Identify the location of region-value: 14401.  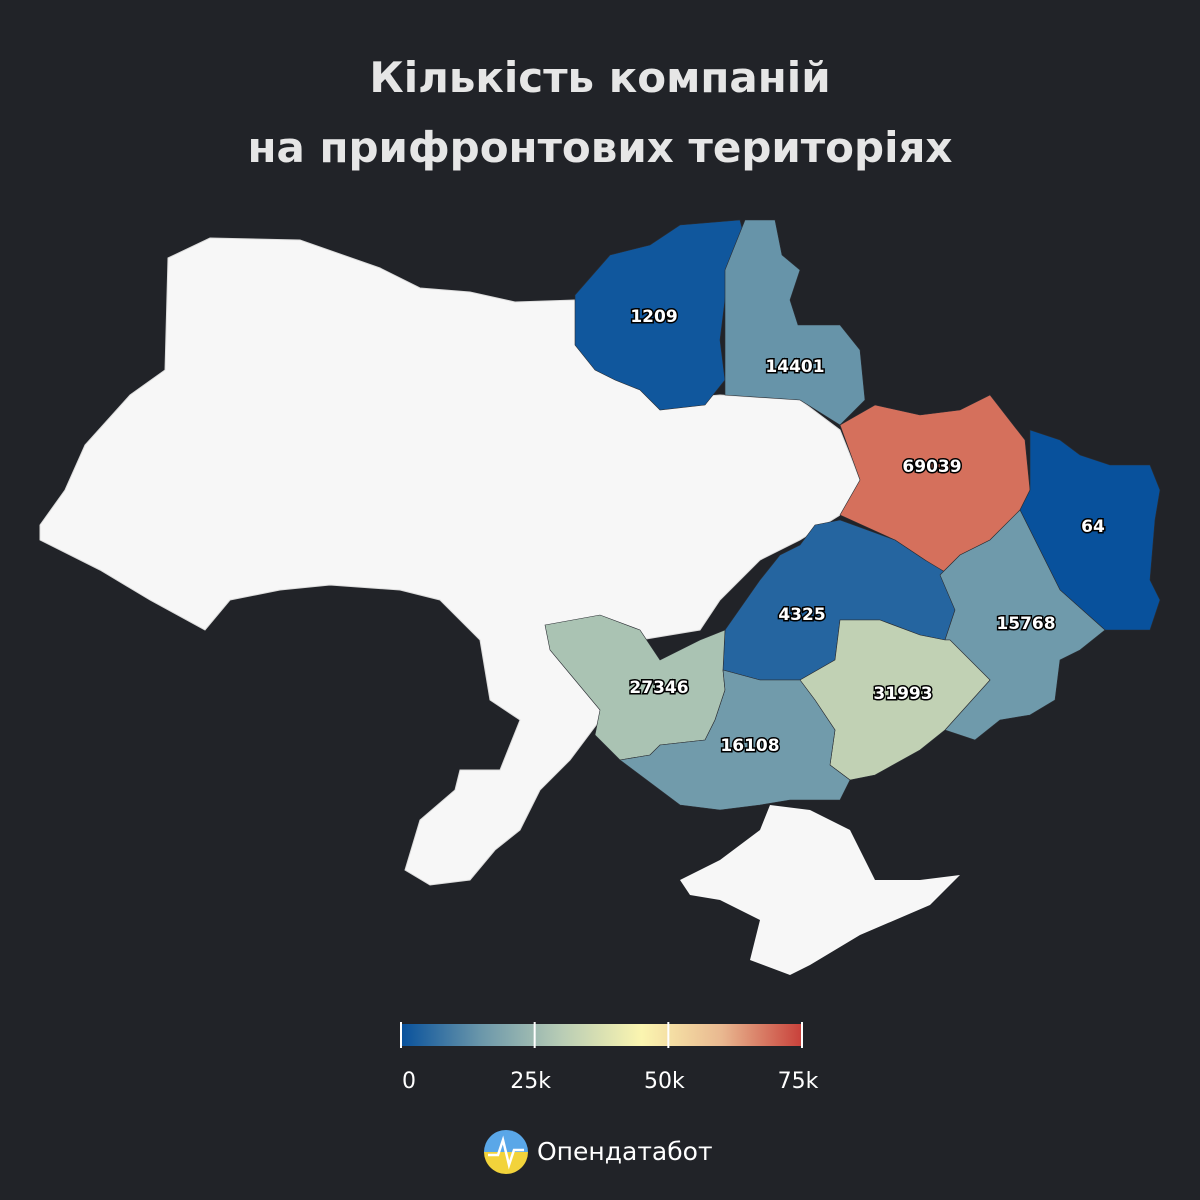
(794, 367).